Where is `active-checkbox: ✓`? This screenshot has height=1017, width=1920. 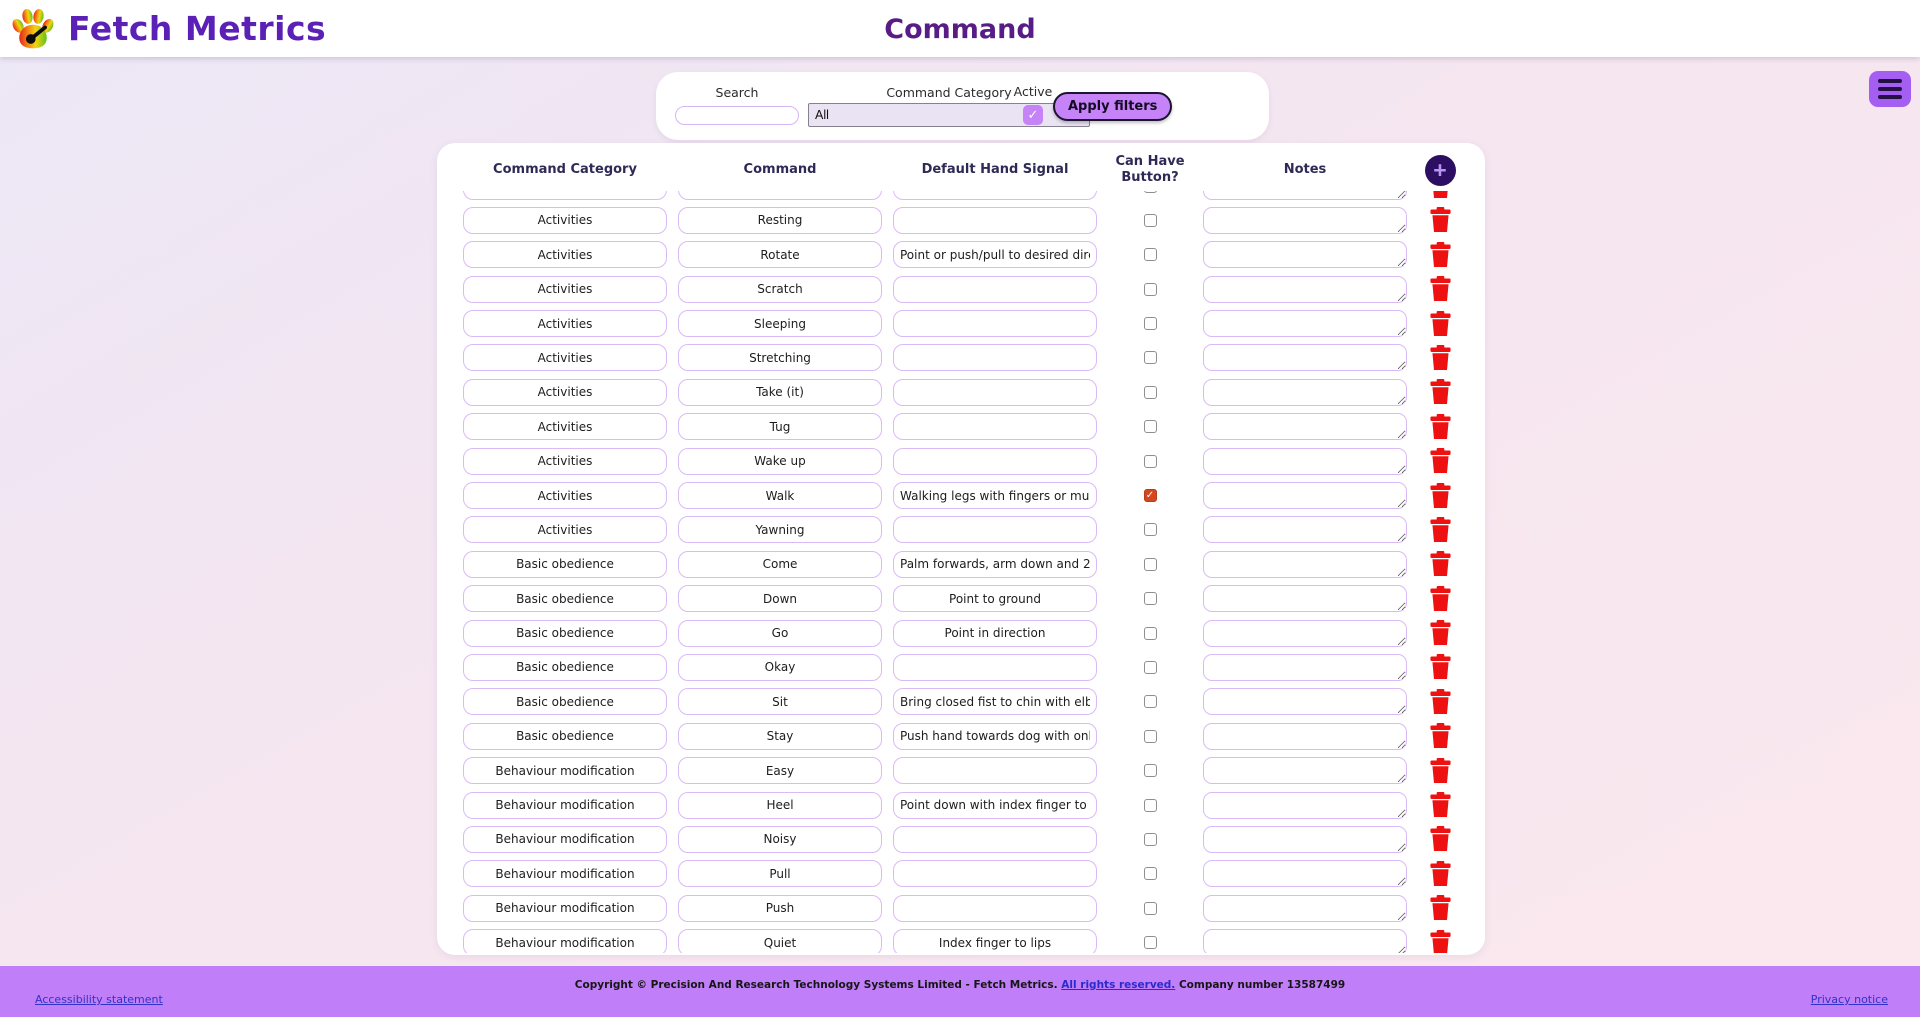 active-checkbox: ✓ is located at coordinates (1033, 115).